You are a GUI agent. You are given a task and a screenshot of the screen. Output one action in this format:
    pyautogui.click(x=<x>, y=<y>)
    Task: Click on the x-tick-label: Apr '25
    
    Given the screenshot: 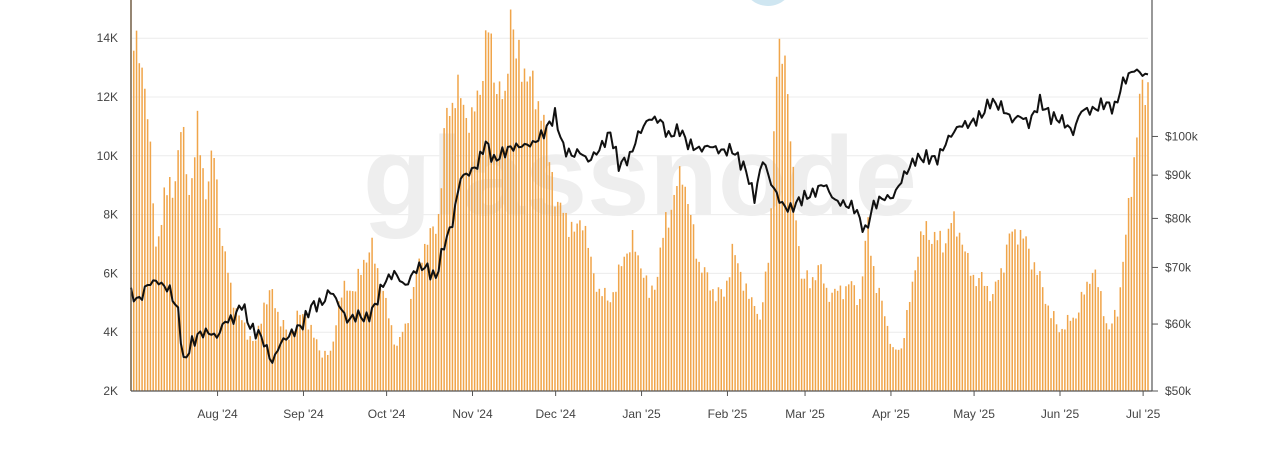 What is the action you would take?
    pyautogui.click(x=891, y=414)
    